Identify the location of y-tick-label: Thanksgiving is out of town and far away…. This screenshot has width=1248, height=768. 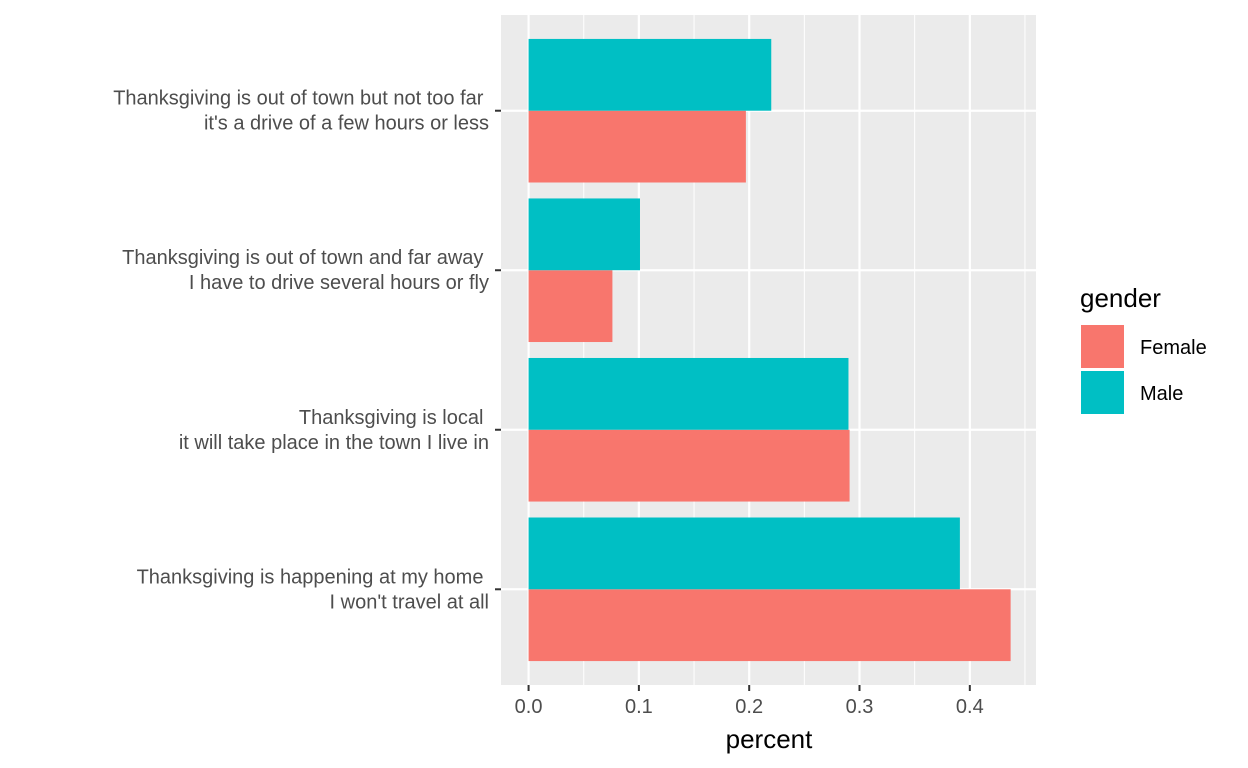
(305, 270).